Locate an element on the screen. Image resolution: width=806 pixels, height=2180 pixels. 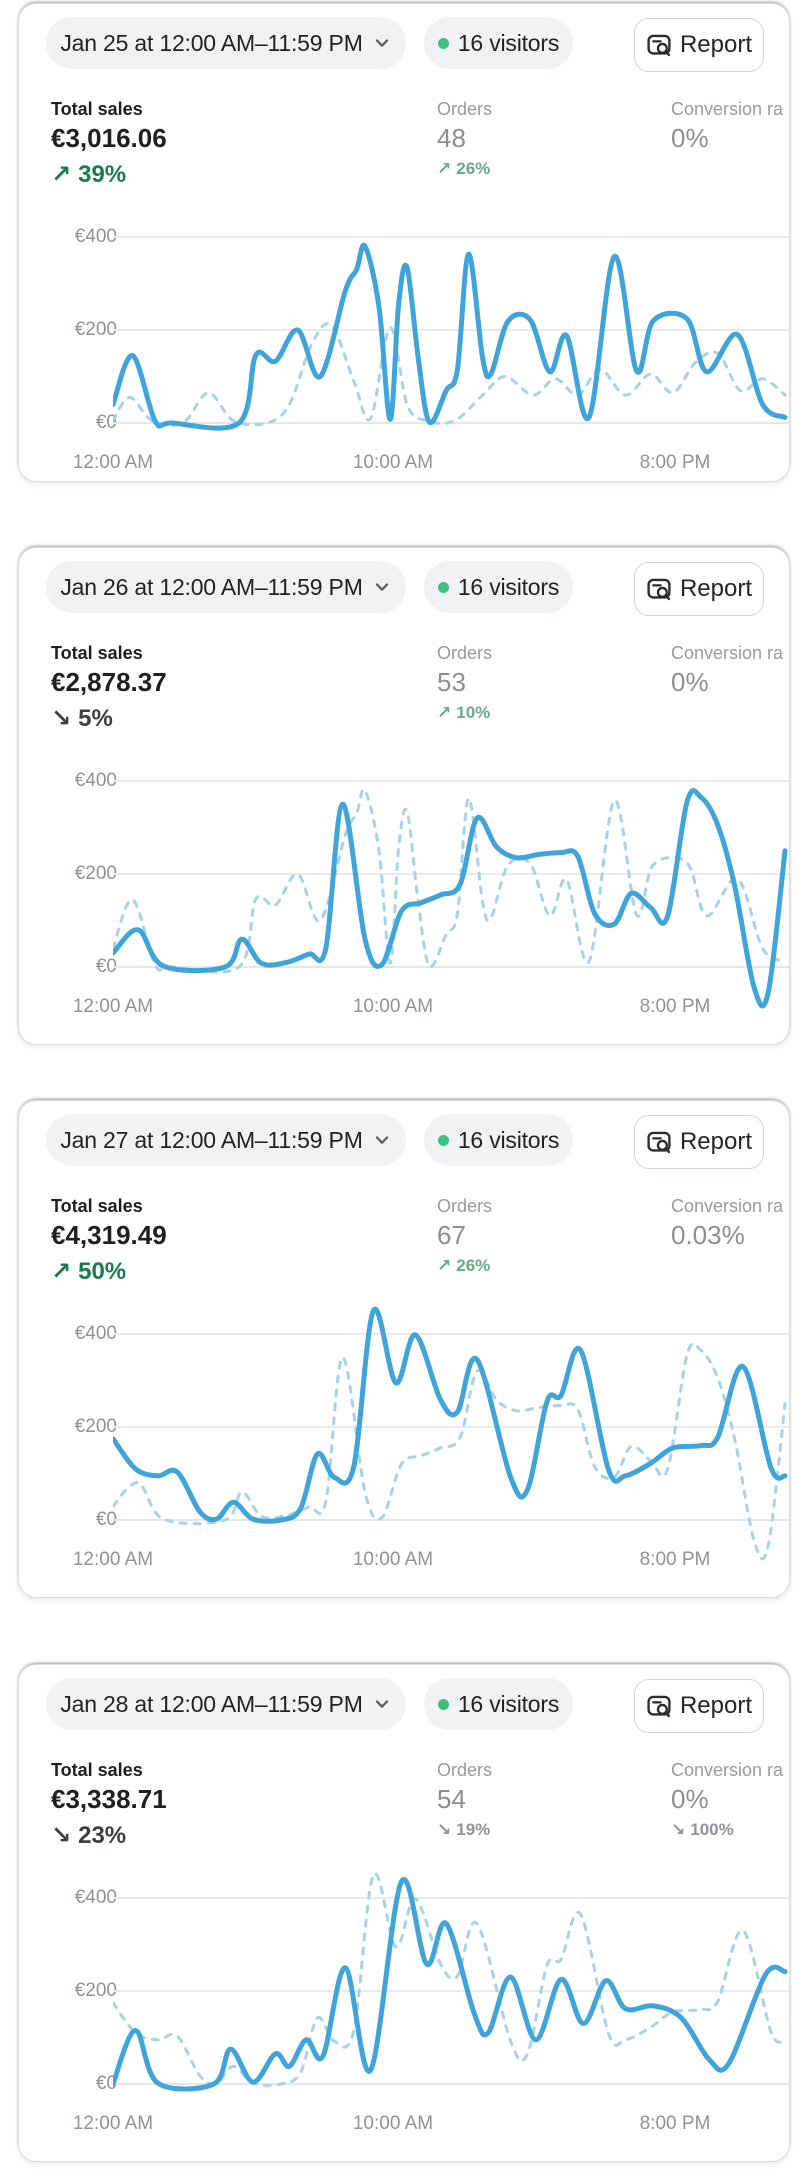
stat-change: ↘ 23% is located at coordinates (109, 1835).